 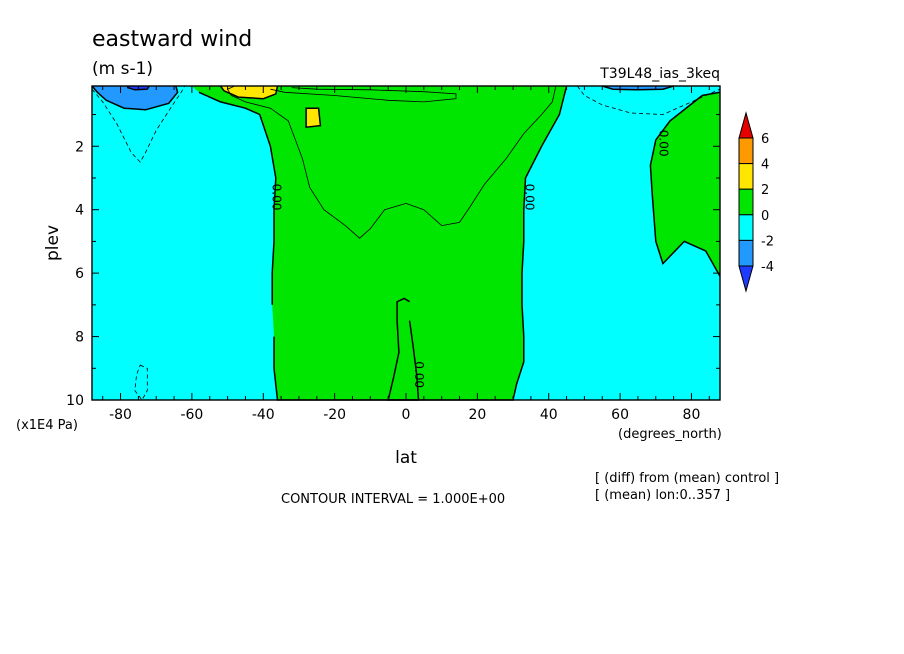 I want to click on x-tick-label: -40, so click(x=263, y=415).